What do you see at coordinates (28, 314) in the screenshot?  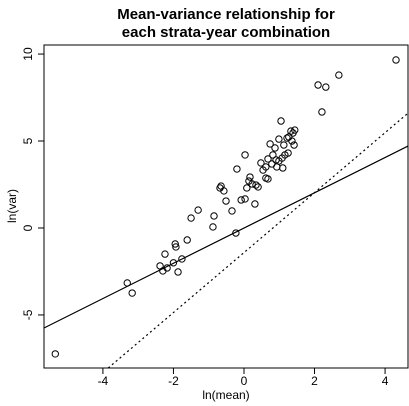 I see `y-tick-label: -5` at bounding box center [28, 314].